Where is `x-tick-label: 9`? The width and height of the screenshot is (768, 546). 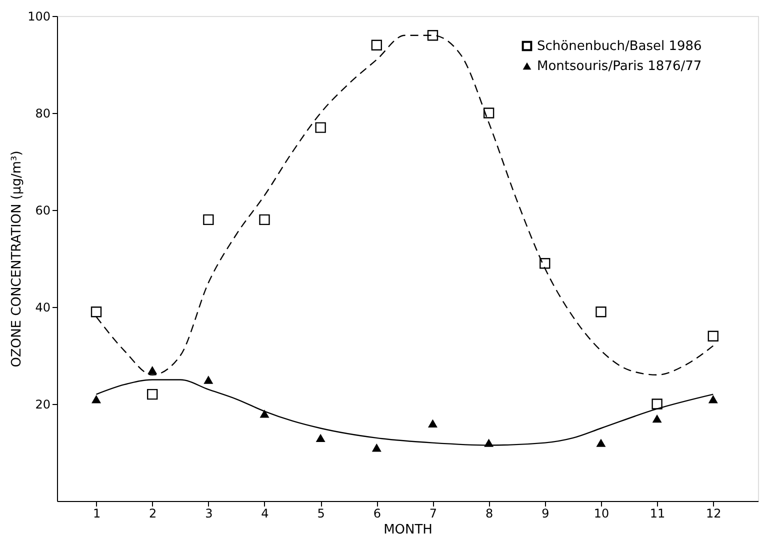
x-tick-label: 9 is located at coordinates (546, 513).